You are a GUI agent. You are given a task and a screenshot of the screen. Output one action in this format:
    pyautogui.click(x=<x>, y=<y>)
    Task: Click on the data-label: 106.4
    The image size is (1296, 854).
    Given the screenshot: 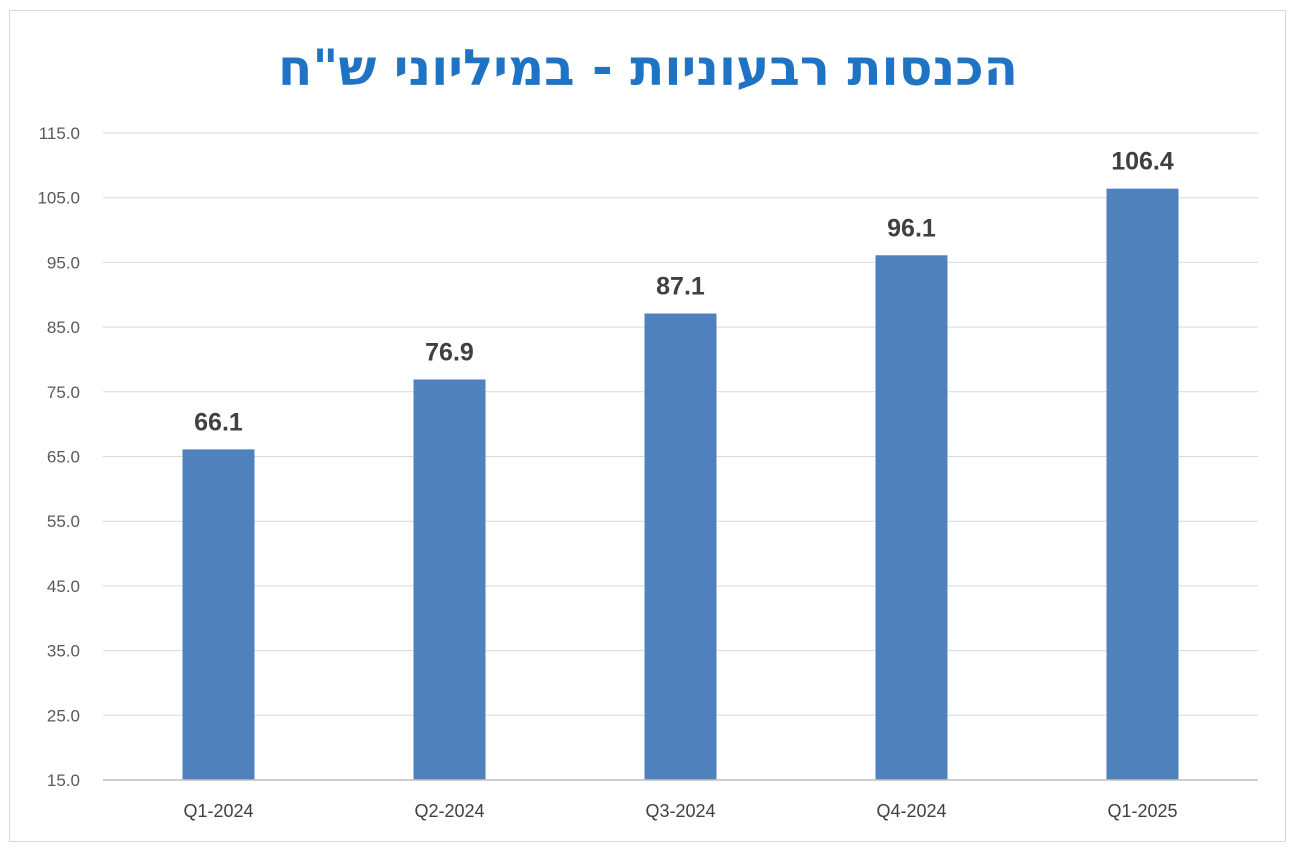 What is the action you would take?
    pyautogui.click(x=1142, y=162)
    